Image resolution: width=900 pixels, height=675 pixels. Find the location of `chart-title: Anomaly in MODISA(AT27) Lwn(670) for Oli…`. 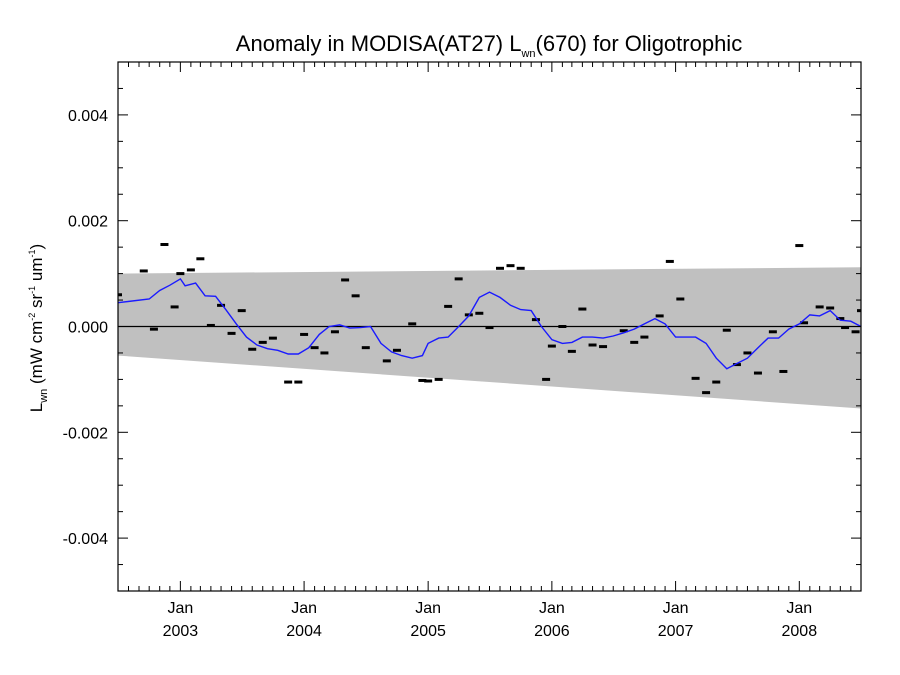

chart-title: Anomaly in MODISA(AT27) Lwn(670) for Oli… is located at coordinates (489, 45).